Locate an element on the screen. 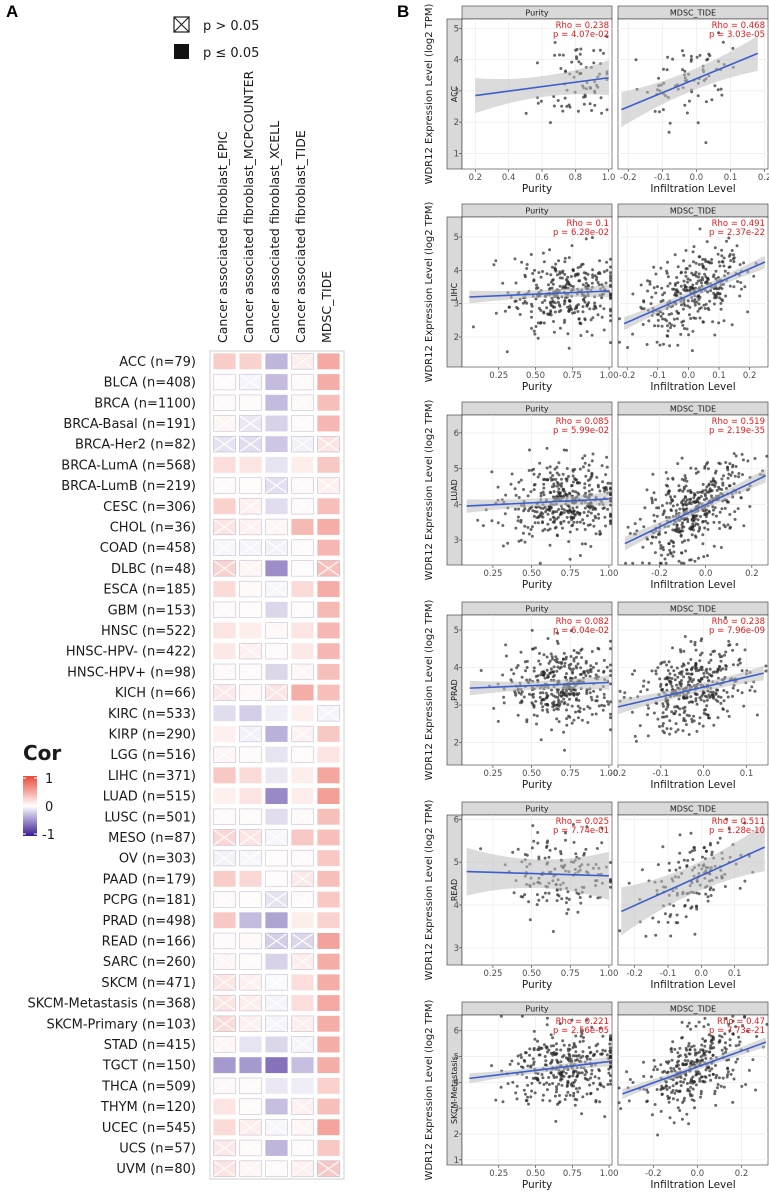 The width and height of the screenshot is (769, 1195). x-tick-label: 0.75 is located at coordinates (570, 574).